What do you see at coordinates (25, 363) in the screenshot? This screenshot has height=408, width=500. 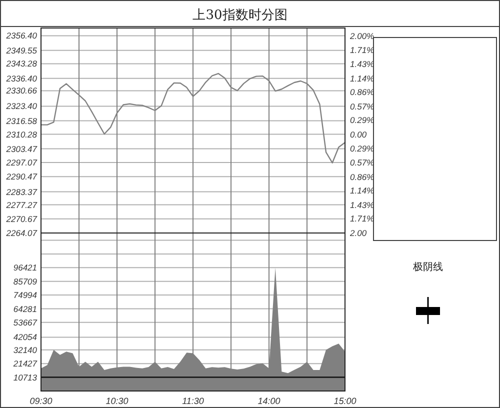 I see `y-tick-label: 21427` at bounding box center [25, 363].